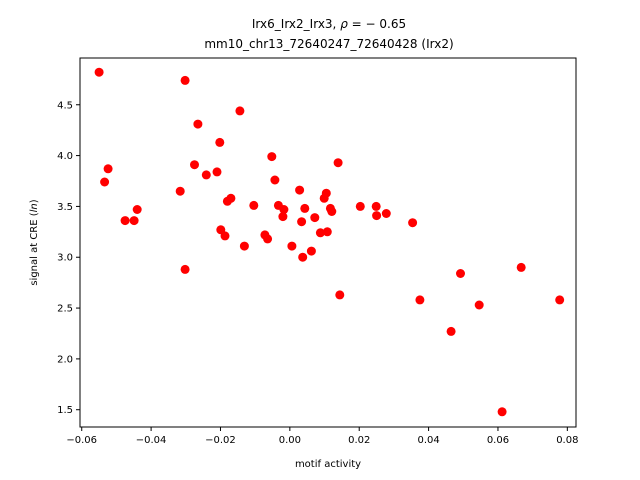 This screenshot has height=480, width=640. Describe the element at coordinates (65, 258) in the screenshot. I see `y-tick-label: 3.0` at that location.